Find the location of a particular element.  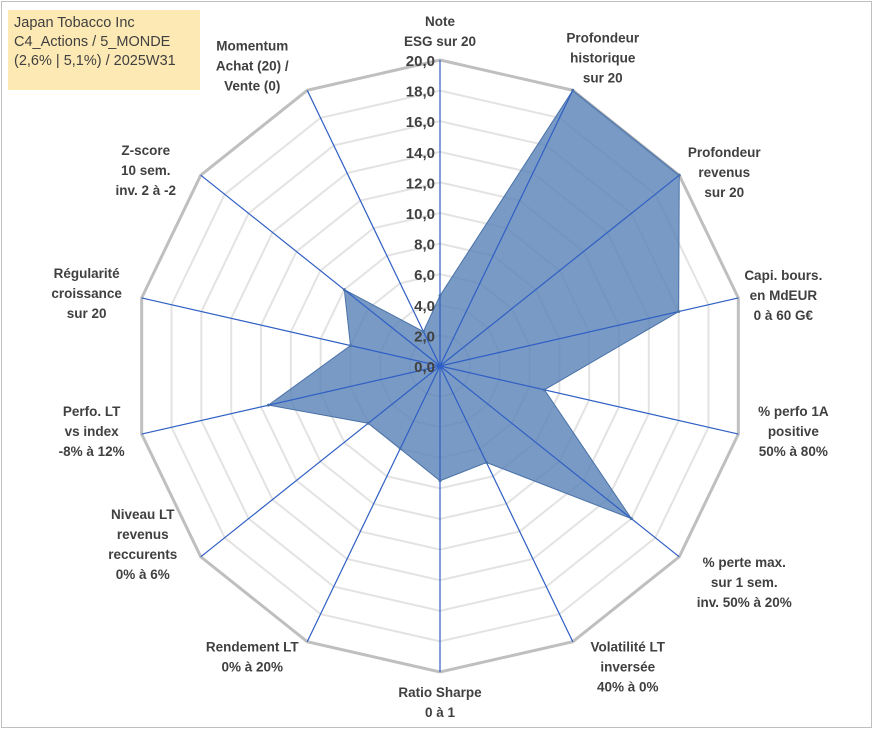

tick-label: 12,0 is located at coordinates (420, 183).